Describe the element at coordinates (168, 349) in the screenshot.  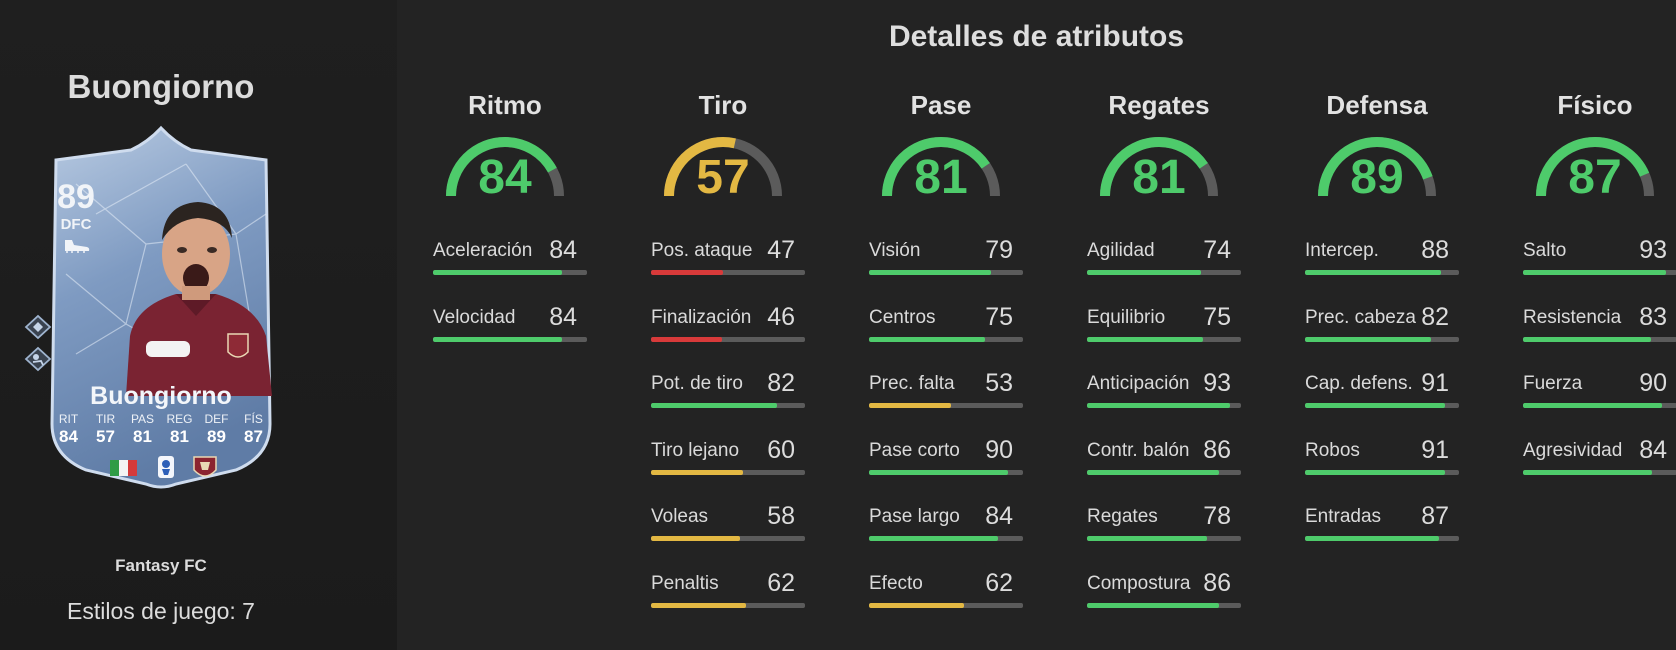
I see `sponsor-patch` at that location.